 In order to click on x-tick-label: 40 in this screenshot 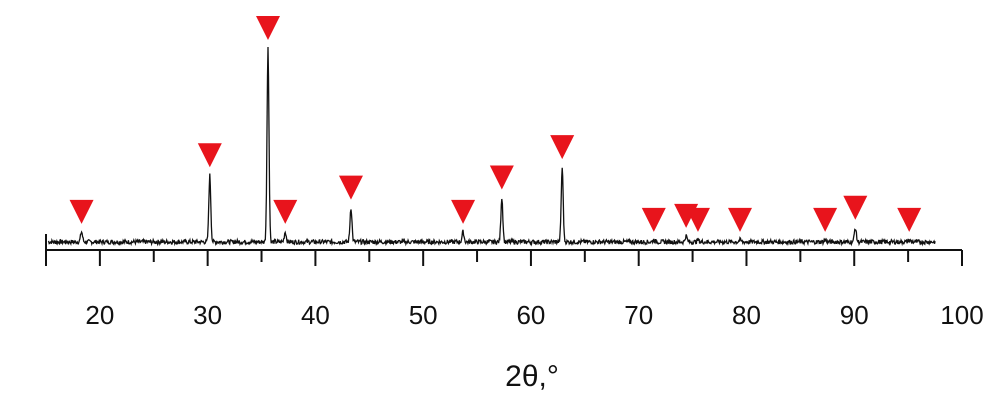, I will do `click(315, 315)`.